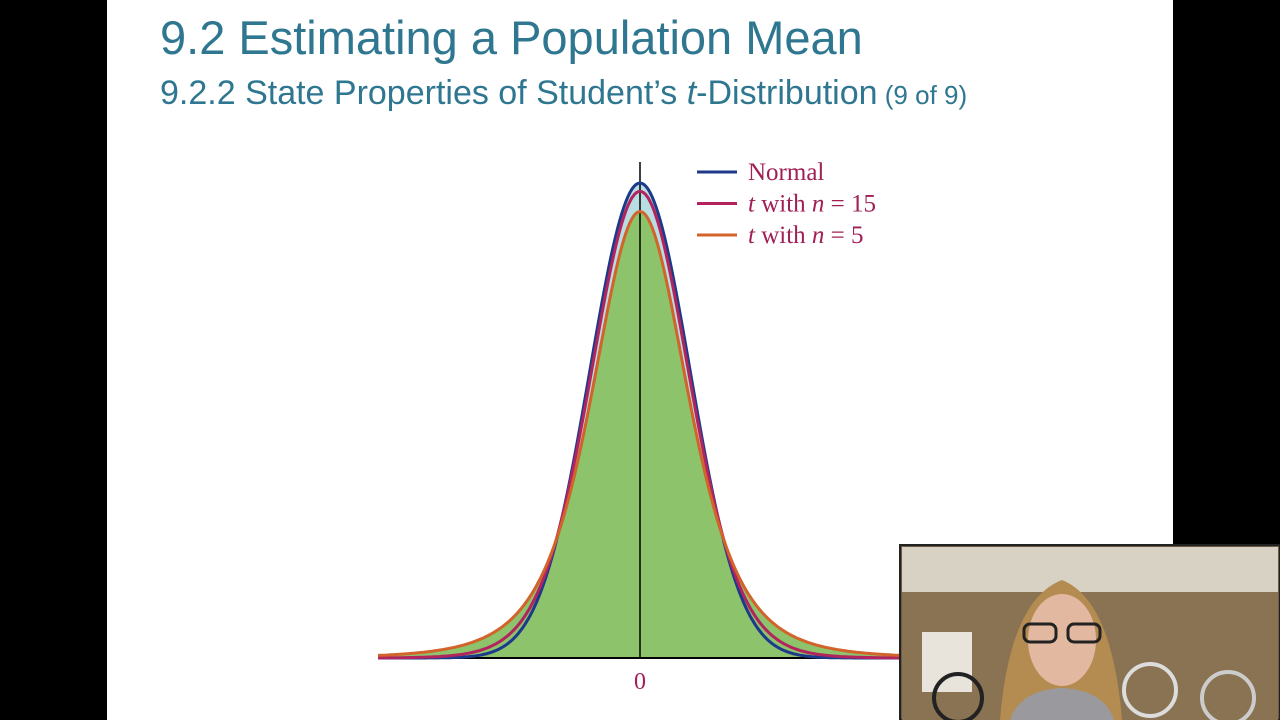  What do you see at coordinates (640, 682) in the screenshot?
I see `axis-label: 0` at bounding box center [640, 682].